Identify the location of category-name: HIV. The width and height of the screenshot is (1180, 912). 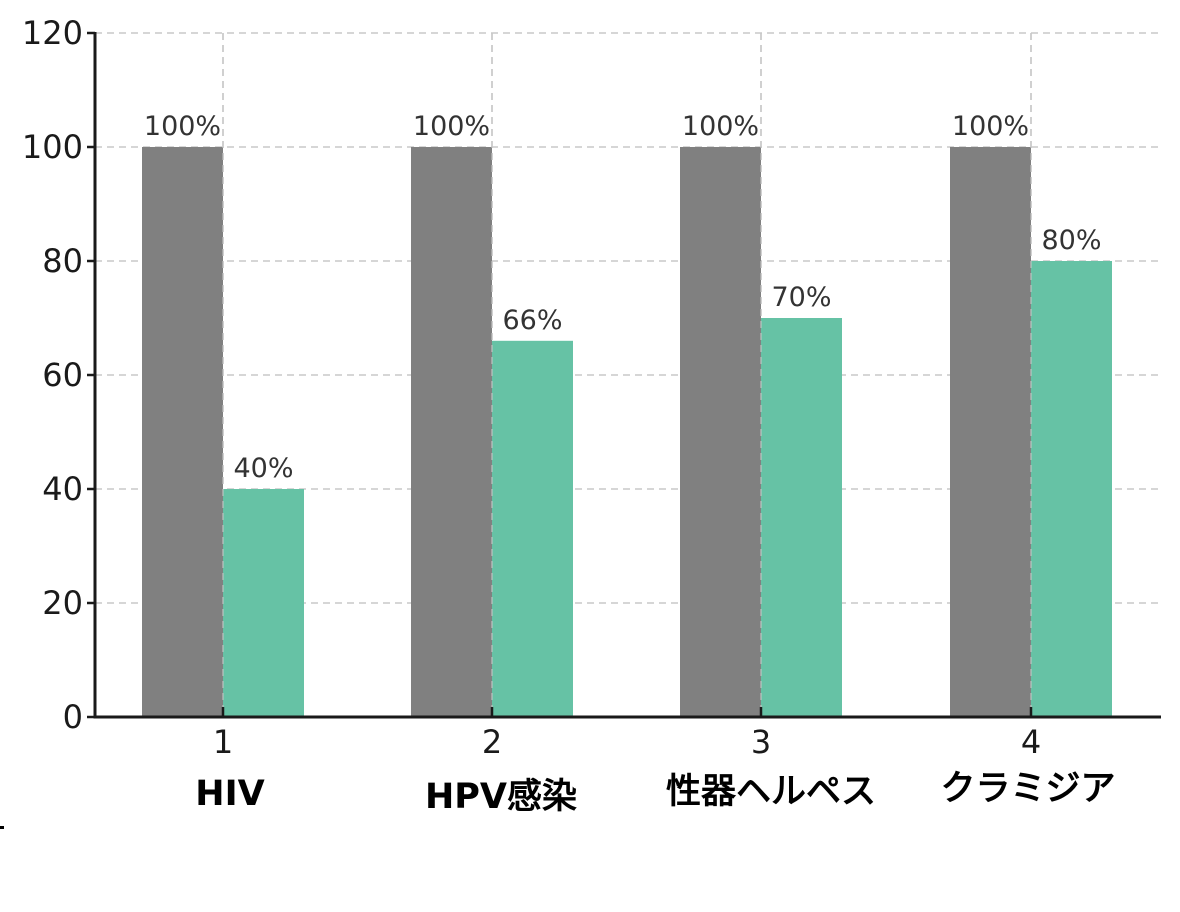
(229, 794).